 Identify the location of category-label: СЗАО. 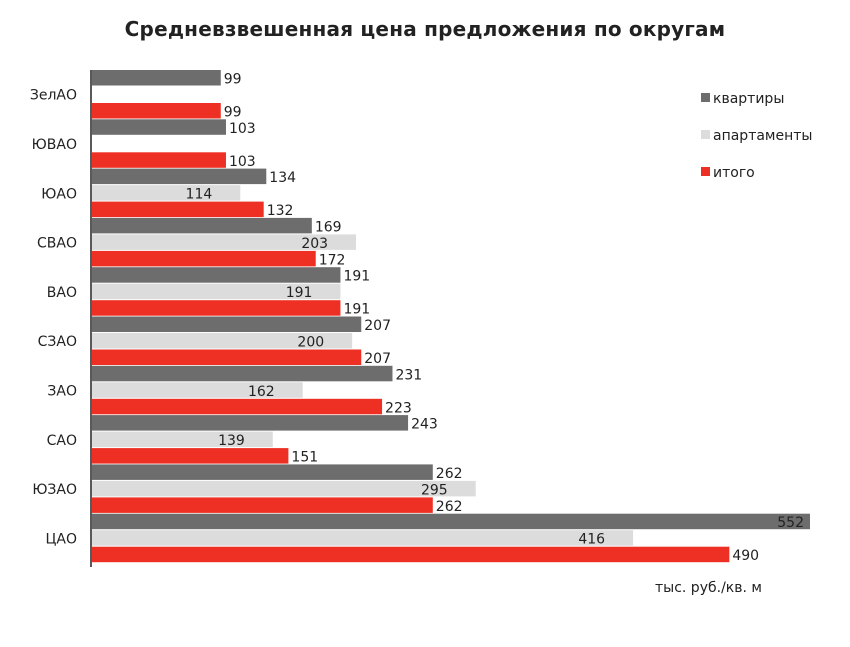
(57, 342).